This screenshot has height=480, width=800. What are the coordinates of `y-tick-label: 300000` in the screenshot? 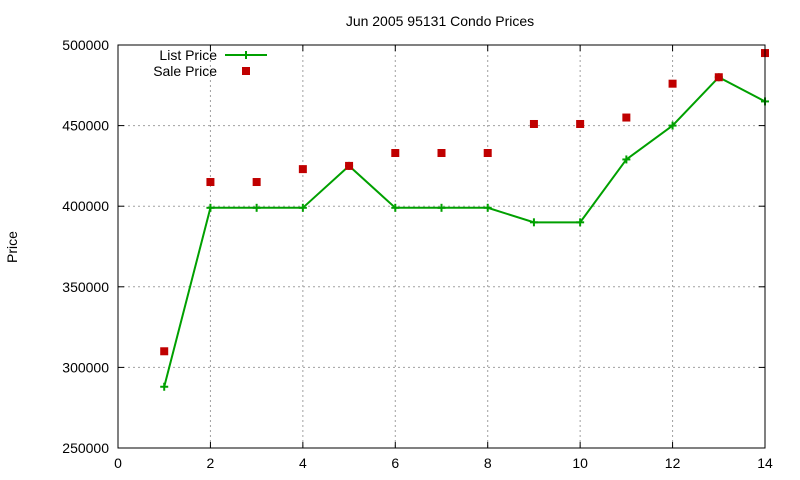 It's located at (85, 367).